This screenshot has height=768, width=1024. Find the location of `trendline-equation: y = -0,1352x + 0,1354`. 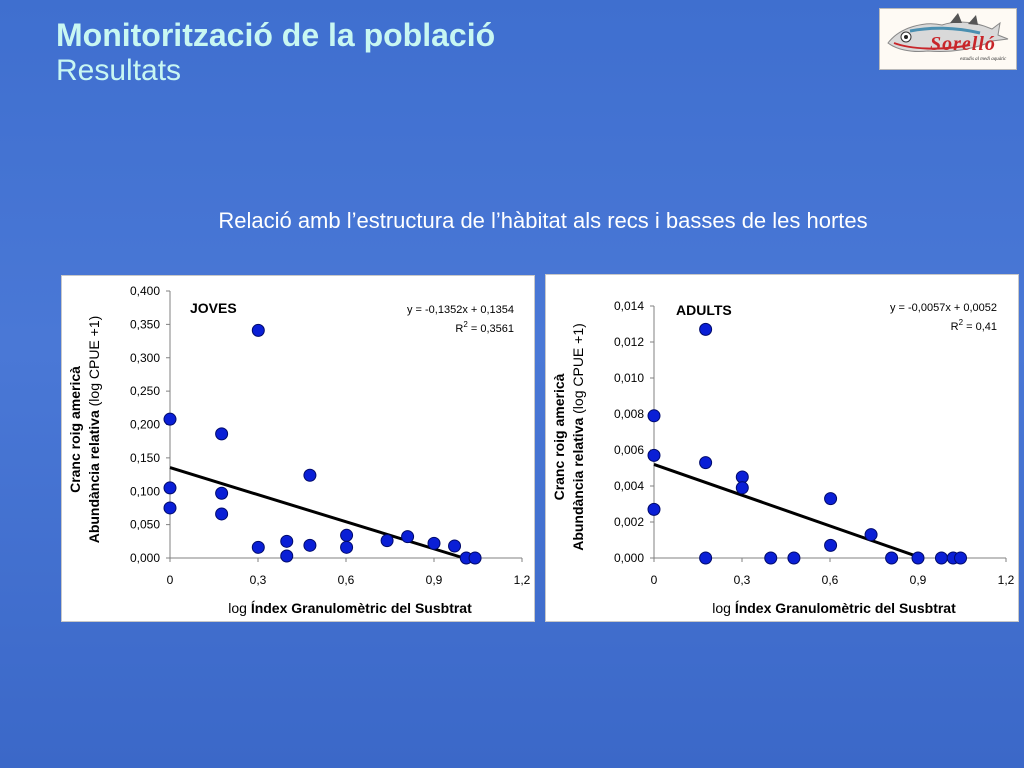

trendline-equation: y = -0,1352x + 0,1354 is located at coordinates (460, 310).